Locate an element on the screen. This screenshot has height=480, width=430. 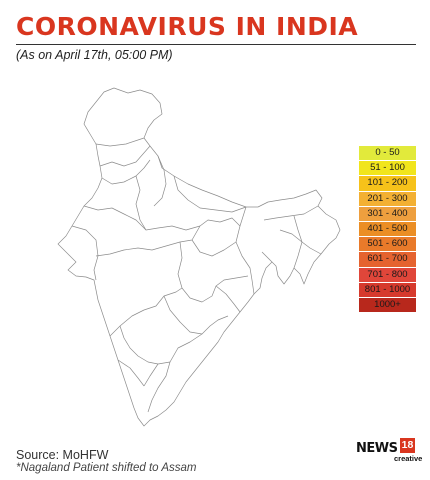
legend-item: 401 - 500 is located at coordinates (387, 229).